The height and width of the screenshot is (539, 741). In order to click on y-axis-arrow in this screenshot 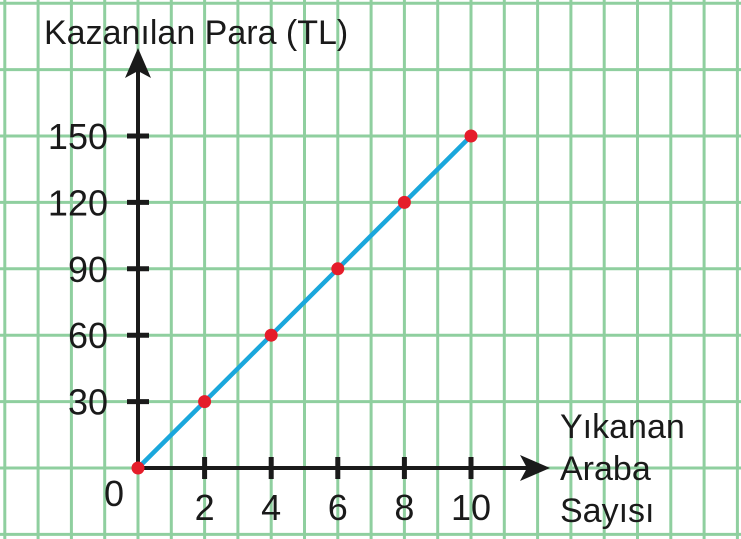, I will do `click(138, 63)`.